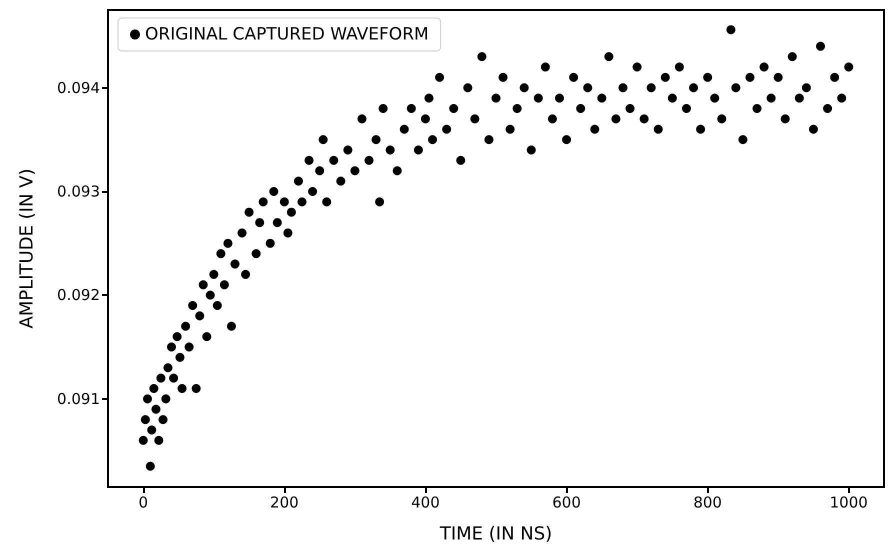  I want to click on y-tick-label: 0.093, so click(78, 191).